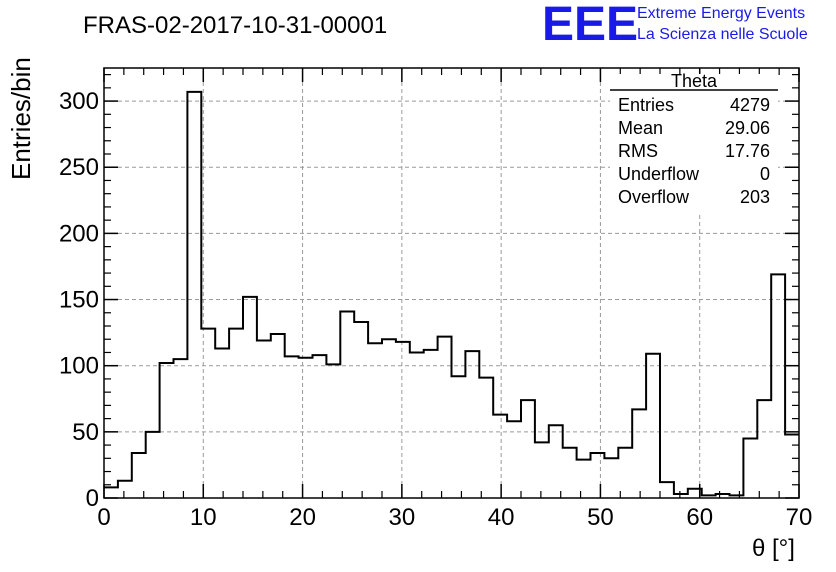 The width and height of the screenshot is (836, 572). What do you see at coordinates (747, 128) in the screenshot?
I see `stats-row-value: 29.06` at bounding box center [747, 128].